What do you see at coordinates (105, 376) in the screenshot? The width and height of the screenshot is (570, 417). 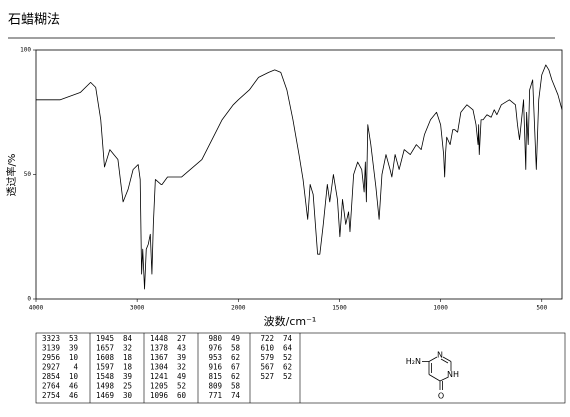 I see `peak-wavenumber: 1548` at bounding box center [105, 376].